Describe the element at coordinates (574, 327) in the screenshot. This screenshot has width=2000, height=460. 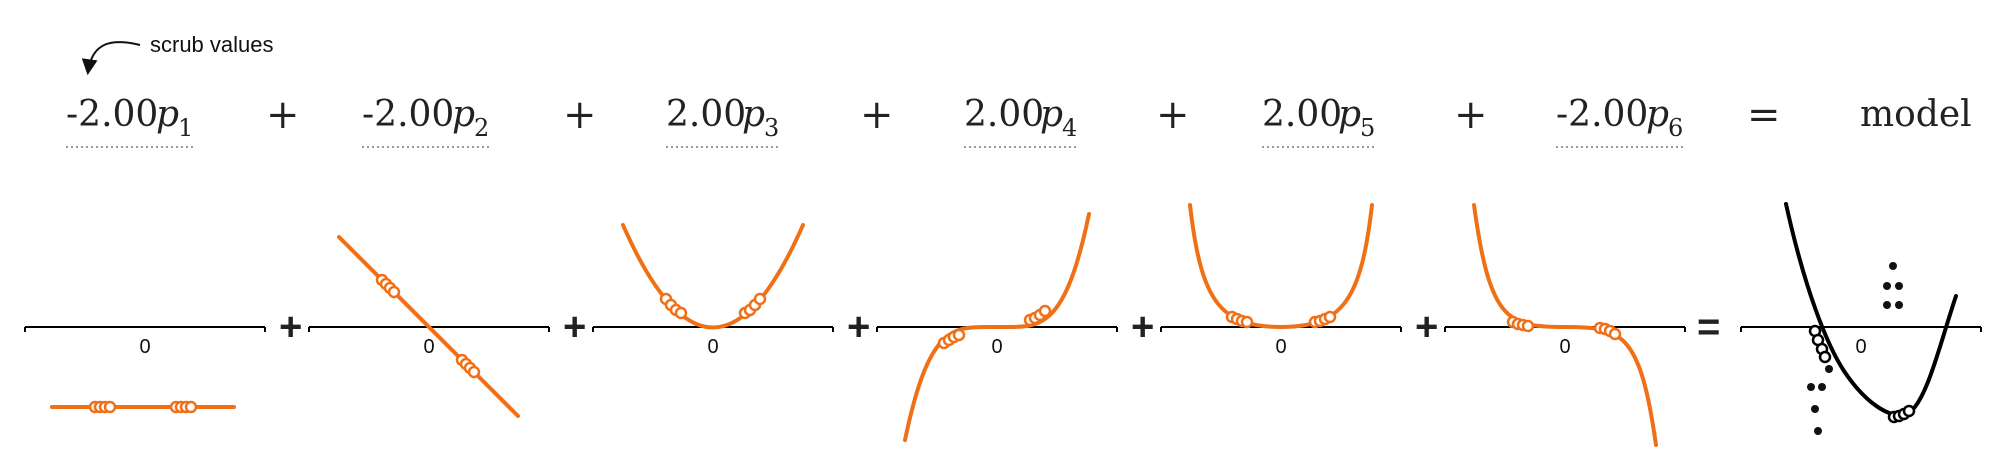
I see `panel-plus-2: +` at that location.